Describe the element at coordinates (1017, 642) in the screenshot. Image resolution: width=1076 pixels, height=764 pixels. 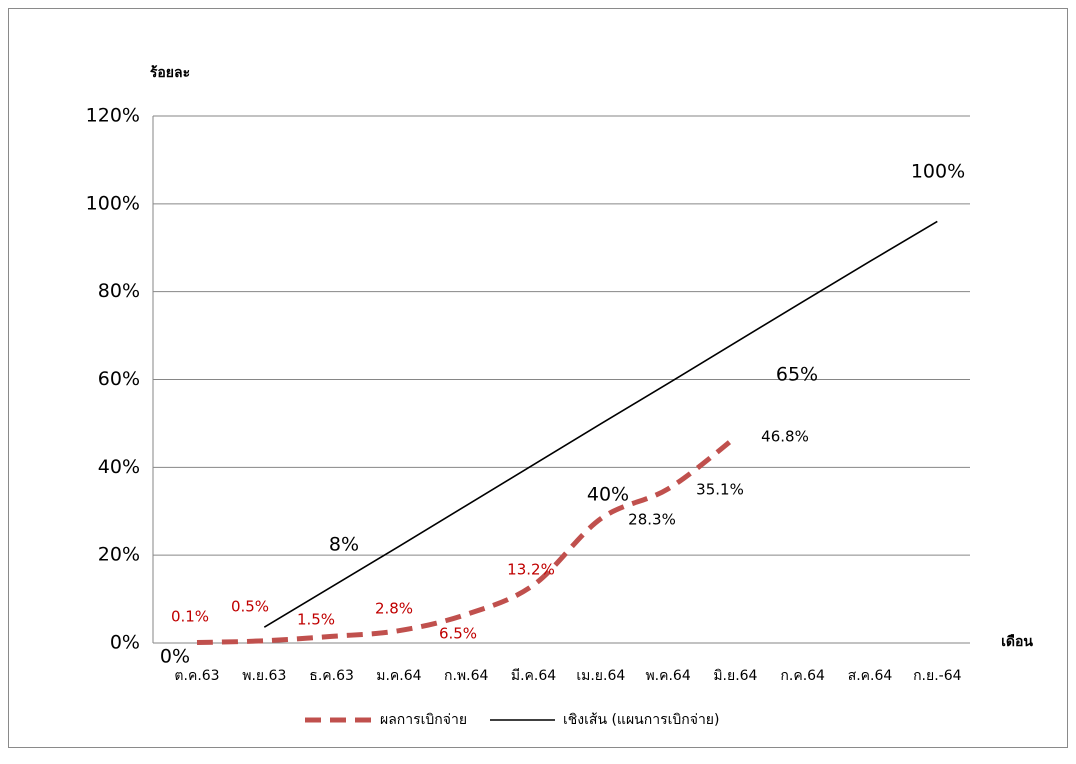
I see `x-axis-title: เดือน` at that location.